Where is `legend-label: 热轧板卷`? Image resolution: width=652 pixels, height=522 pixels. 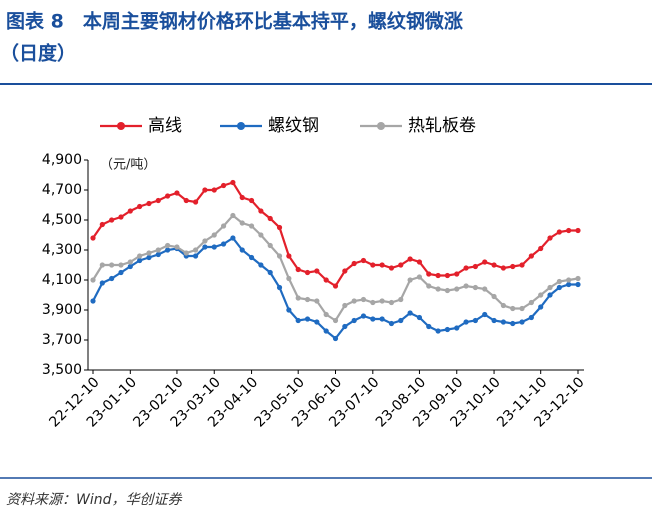
legend-label: 热轧板卷 is located at coordinates (442, 126).